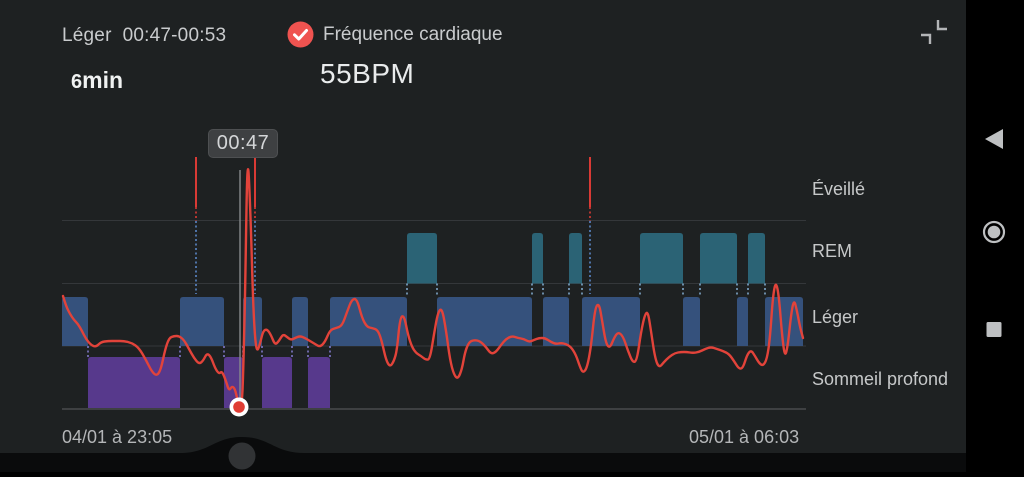 The height and width of the screenshot is (477, 1024). I want to click on stage-label-awake: Éveillé, so click(839, 189).